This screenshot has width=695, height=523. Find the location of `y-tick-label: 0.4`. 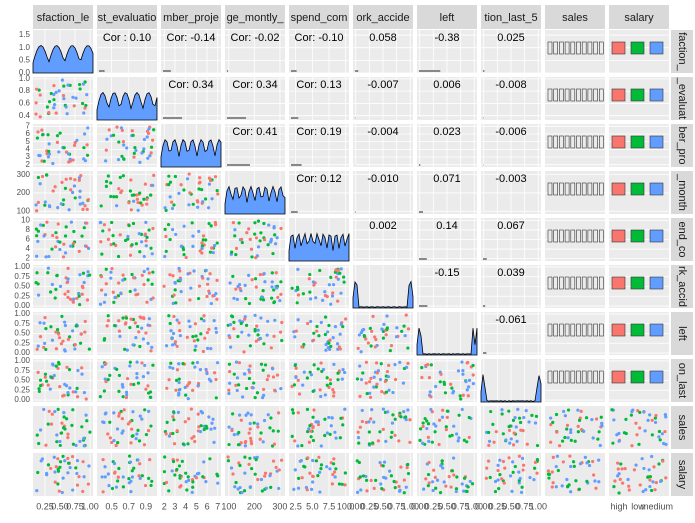

y-tick-label: 0.4 is located at coordinates (25, 115).